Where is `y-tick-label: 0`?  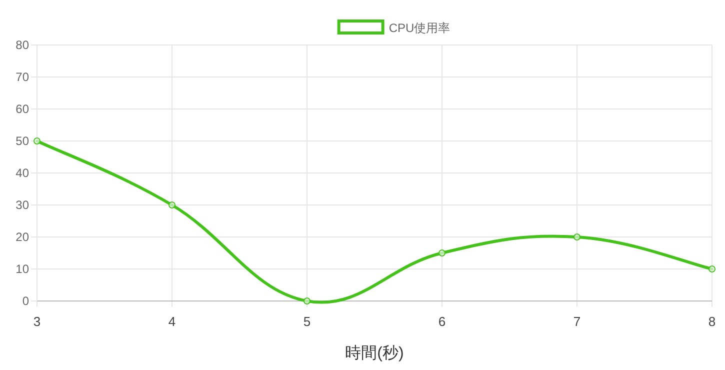 y-tick-label: 0 is located at coordinates (26, 301).